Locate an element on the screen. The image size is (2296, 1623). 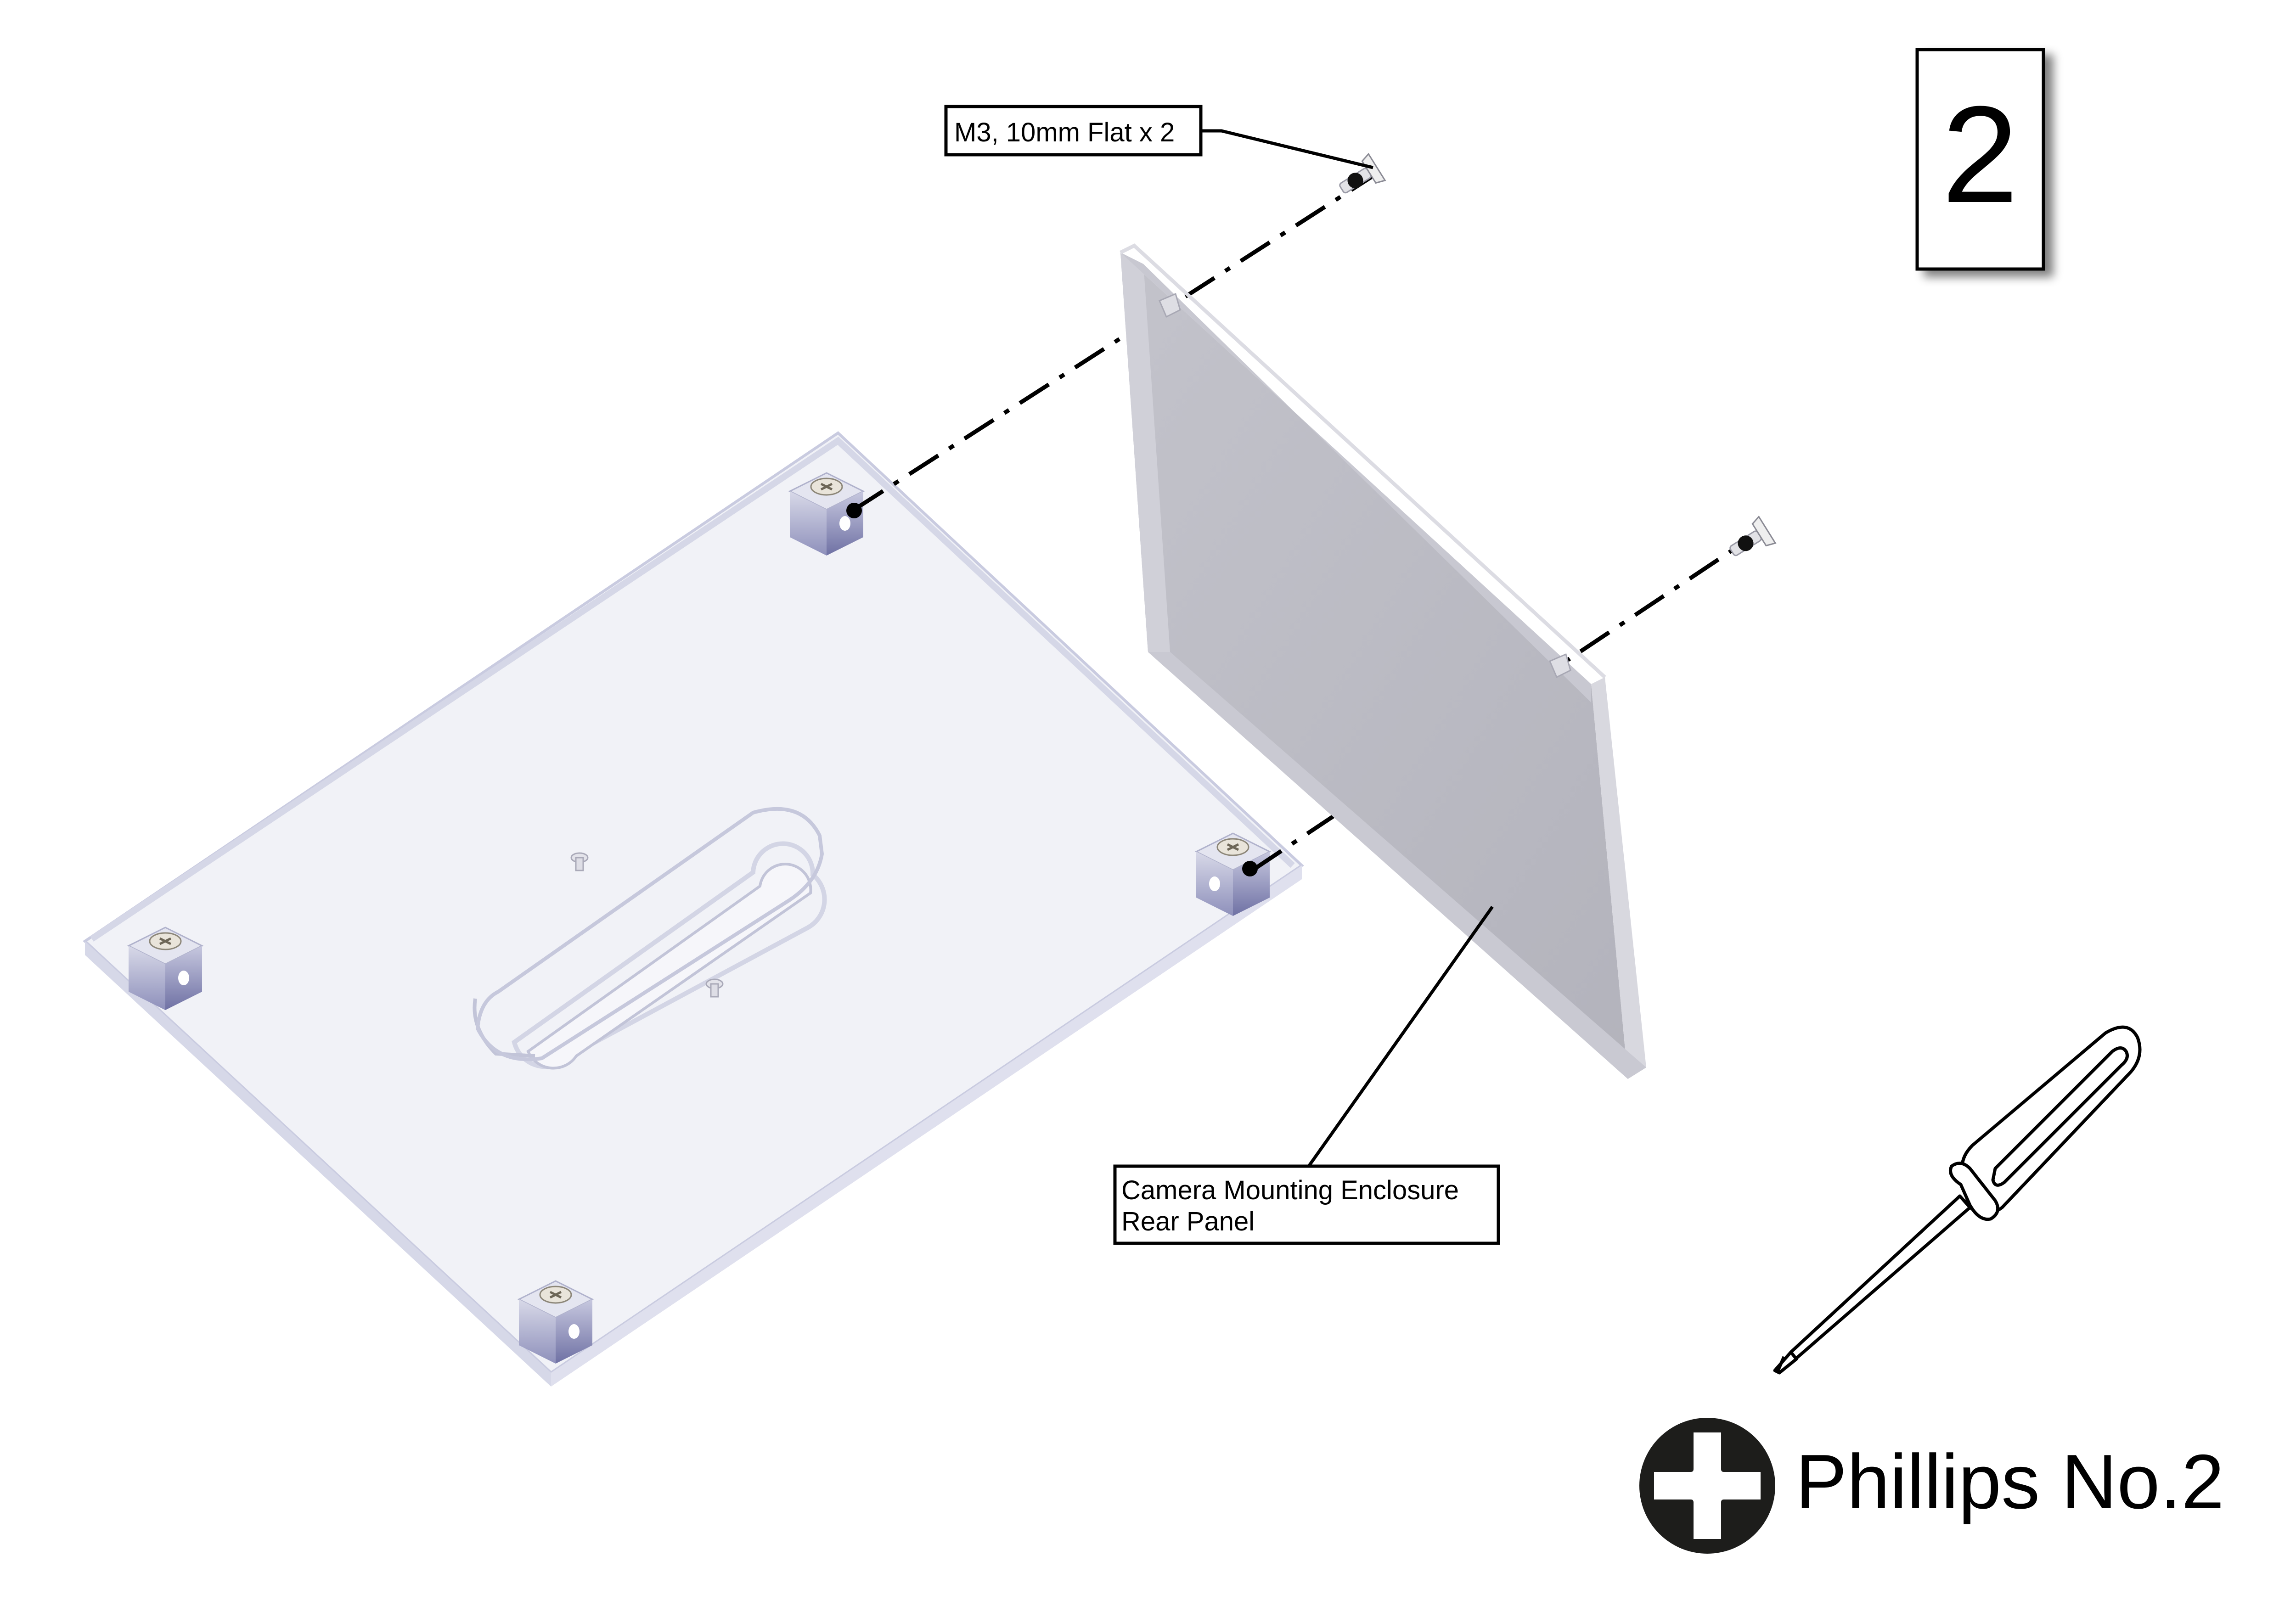
screws-callout: M3, 10mm Flat x 2 is located at coordinates (1158, 137).